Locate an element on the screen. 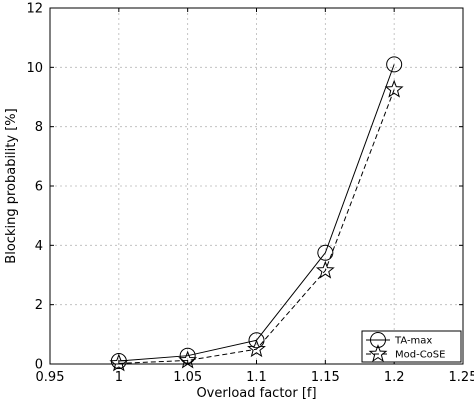 This screenshot has height=406, width=474. y-tick-label: 2 is located at coordinates (39, 305).